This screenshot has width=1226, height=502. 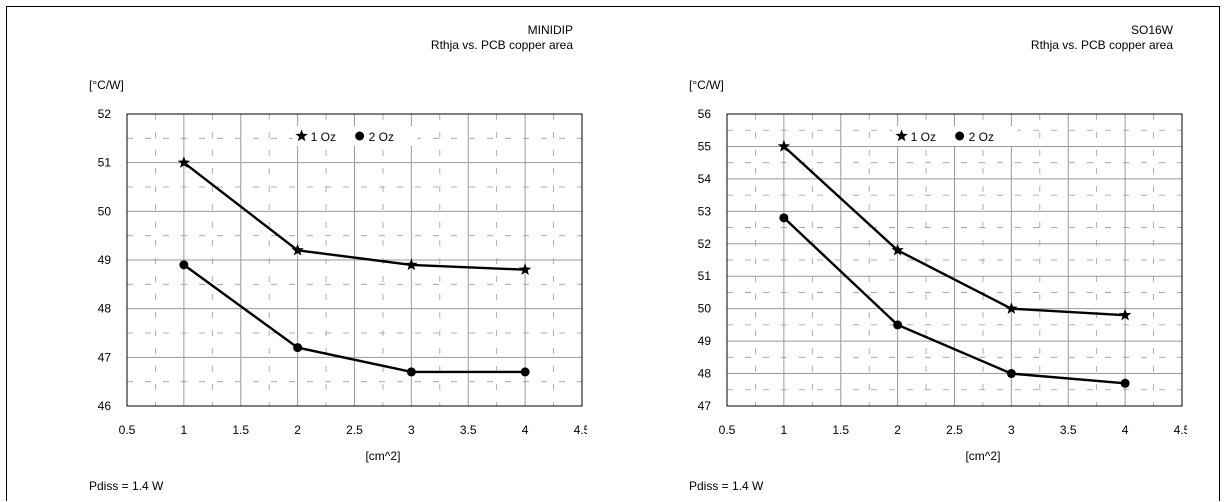 What do you see at coordinates (550, 30) in the screenshot?
I see `chart-title: MINIDIP` at bounding box center [550, 30].